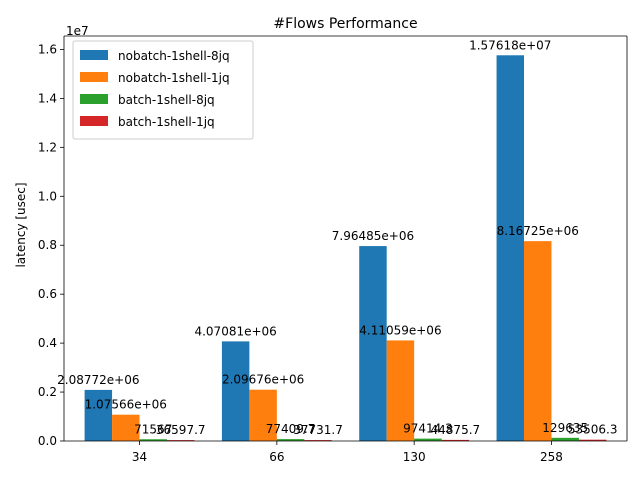 This screenshot has width=640, height=480. I want to click on data-label: 37731.7, so click(318, 430).